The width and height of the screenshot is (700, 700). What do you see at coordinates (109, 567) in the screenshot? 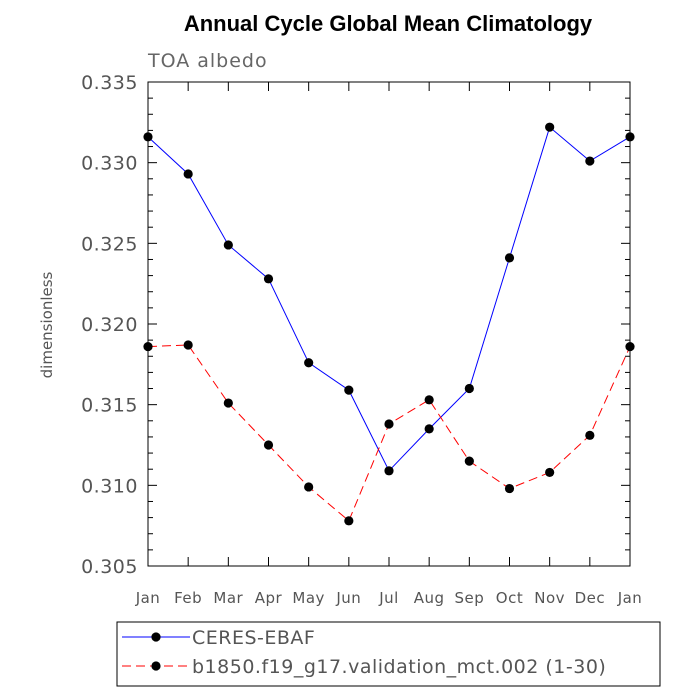
I see `y-tick-label: 0.305` at bounding box center [109, 567].